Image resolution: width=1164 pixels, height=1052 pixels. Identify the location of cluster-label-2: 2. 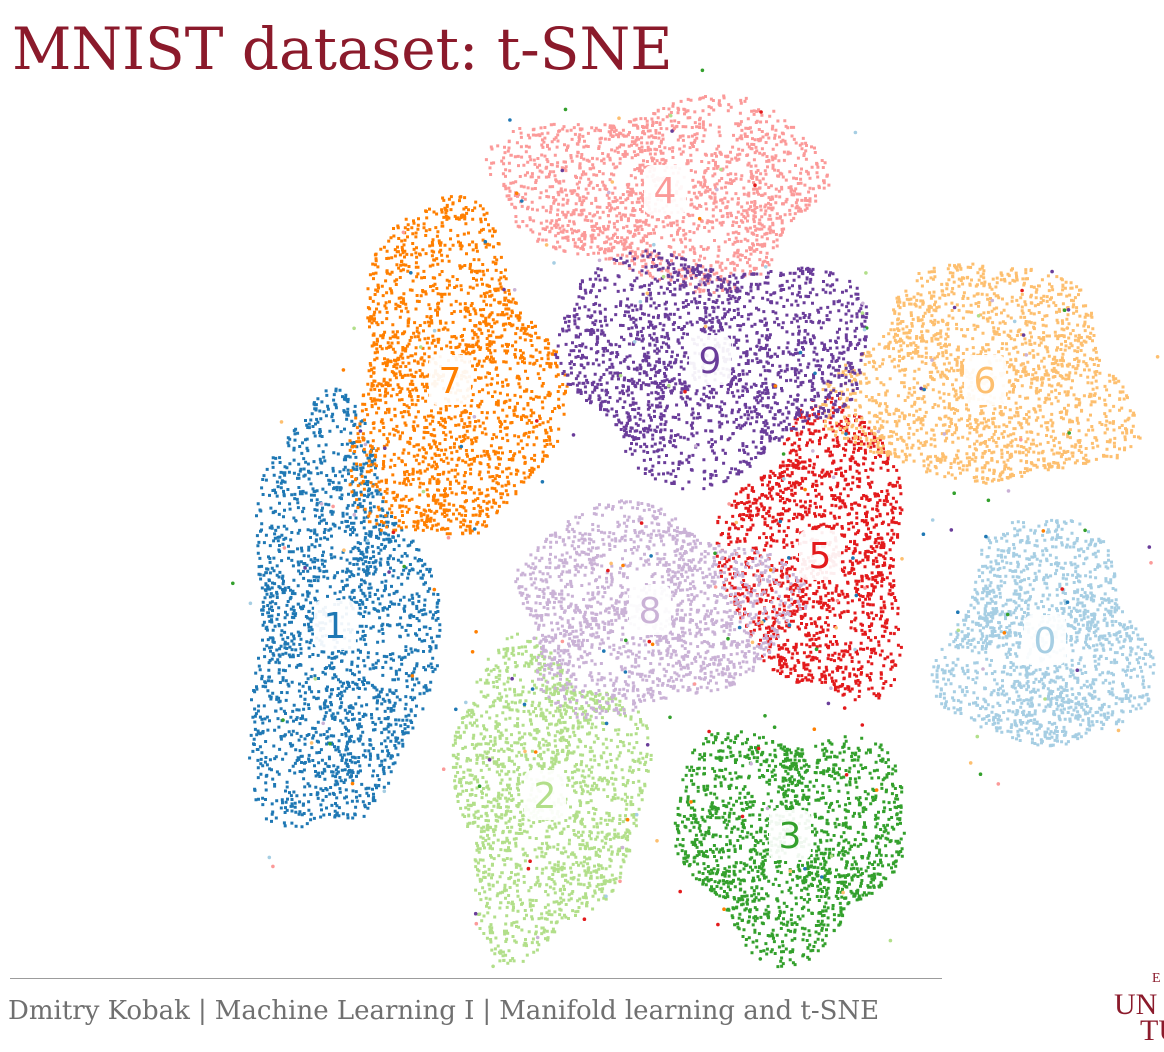
(545, 795).